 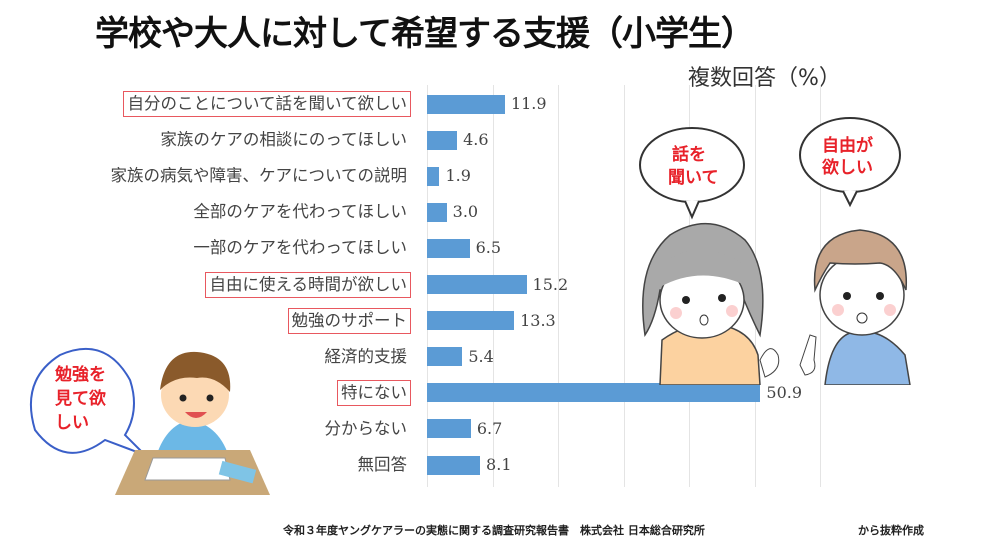 What do you see at coordinates (300, 248) in the screenshot?
I see `category-label: 一部のケアを代わってほしい` at bounding box center [300, 248].